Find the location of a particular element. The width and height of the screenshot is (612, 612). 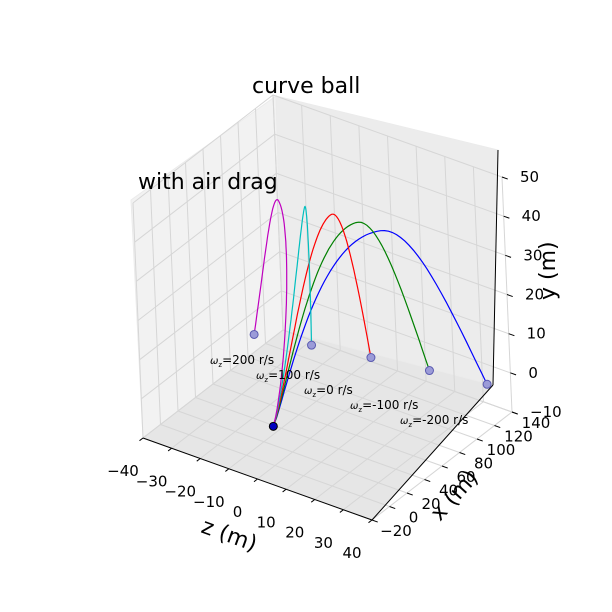

z-tick-label: −40 is located at coordinates (123, 471).